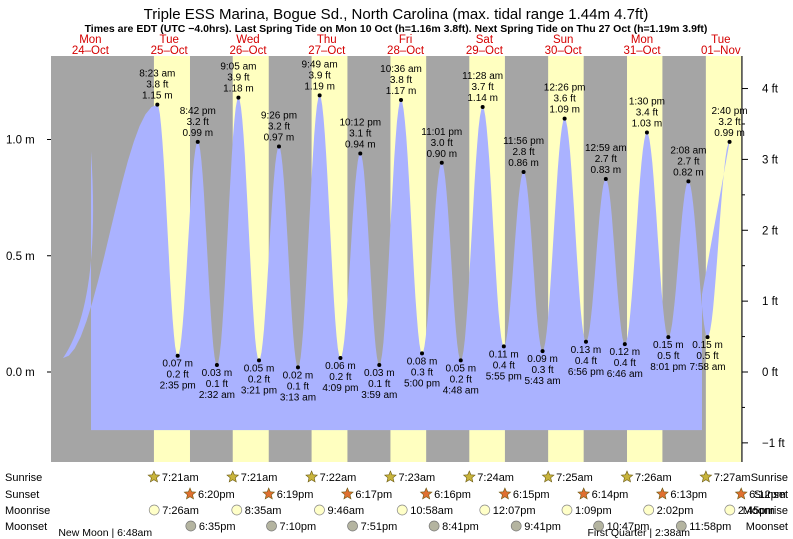  Describe the element at coordinates (23, 478) in the screenshot. I see `row-label-left: Sunrise` at that location.